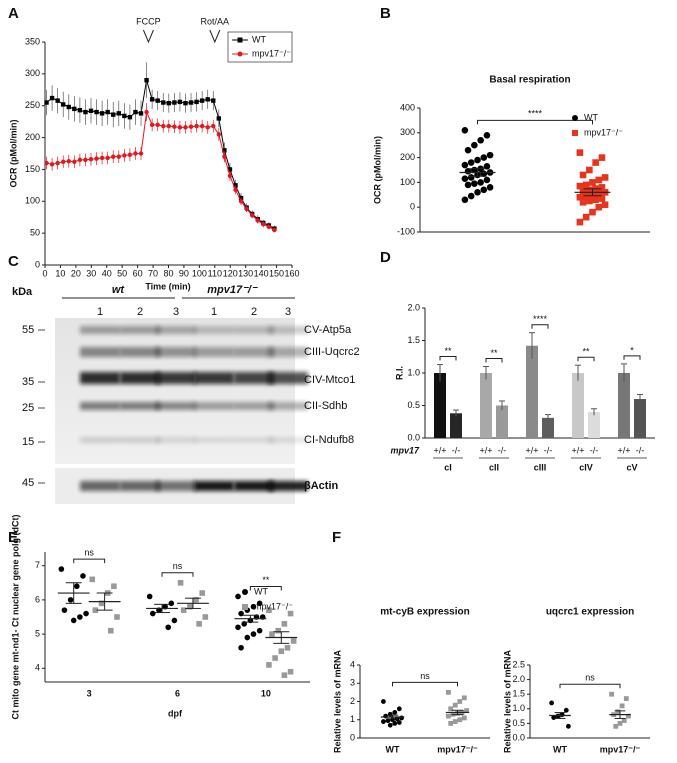 The image size is (677, 763). What do you see at coordinates (407, 182) in the screenshot?
I see `y-tick-label: 100` at bounding box center [407, 182].